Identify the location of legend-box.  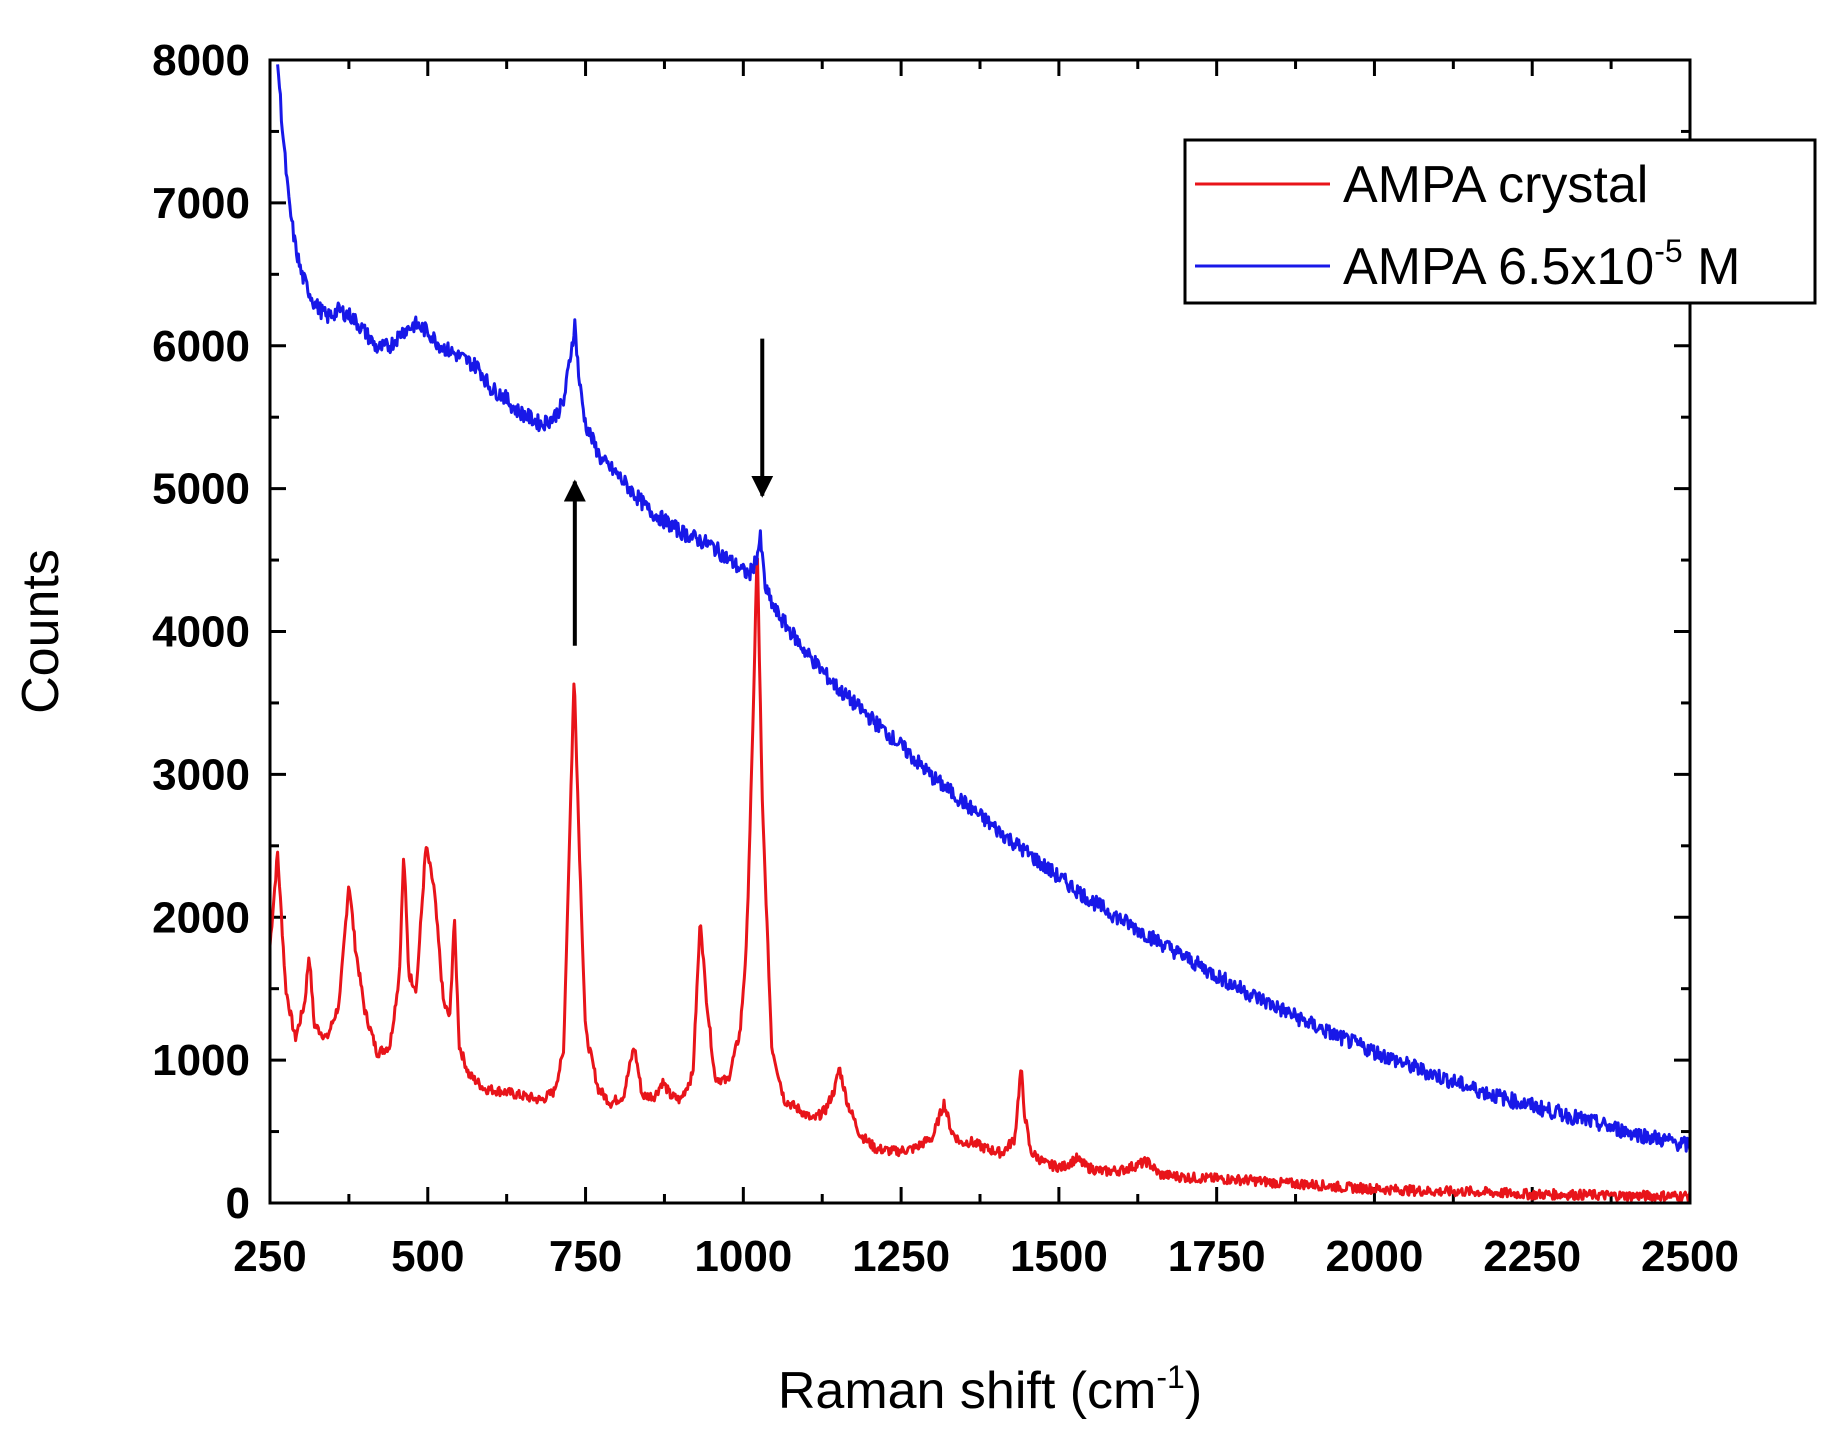
(1500, 221).